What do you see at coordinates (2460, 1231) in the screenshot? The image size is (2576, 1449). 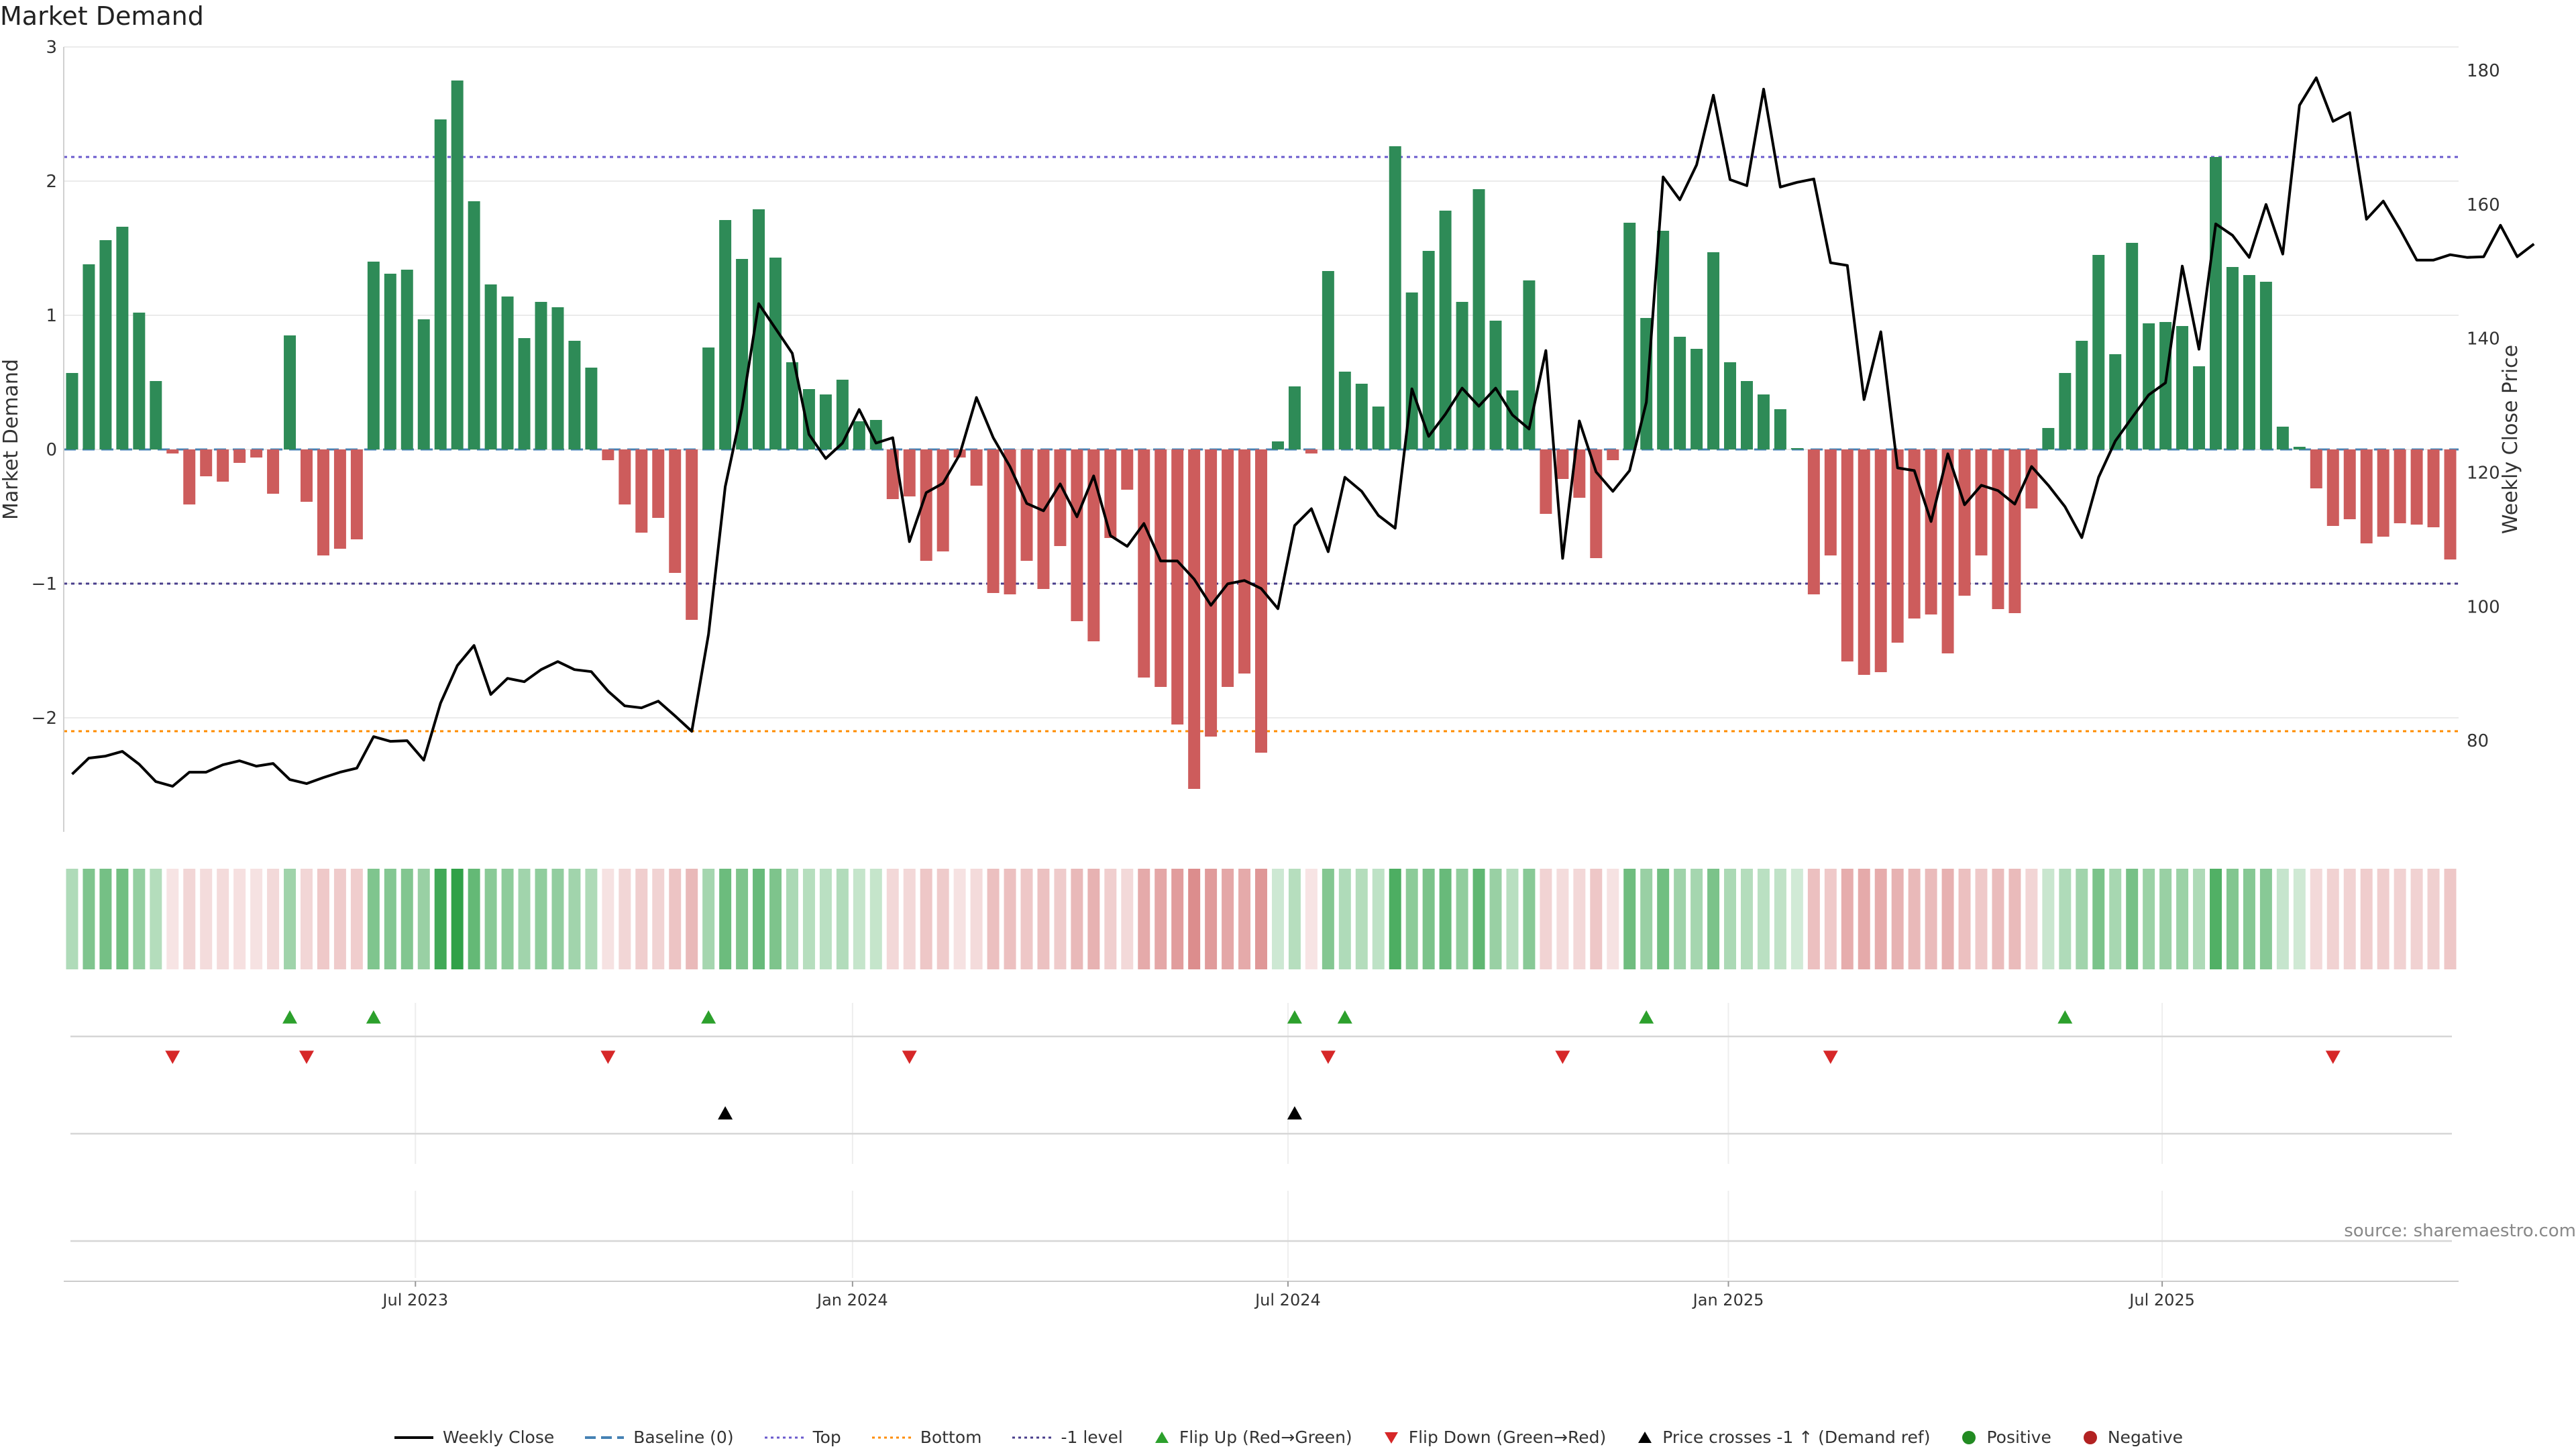 I see `source-label: source: sharemaestro.com` at bounding box center [2460, 1231].